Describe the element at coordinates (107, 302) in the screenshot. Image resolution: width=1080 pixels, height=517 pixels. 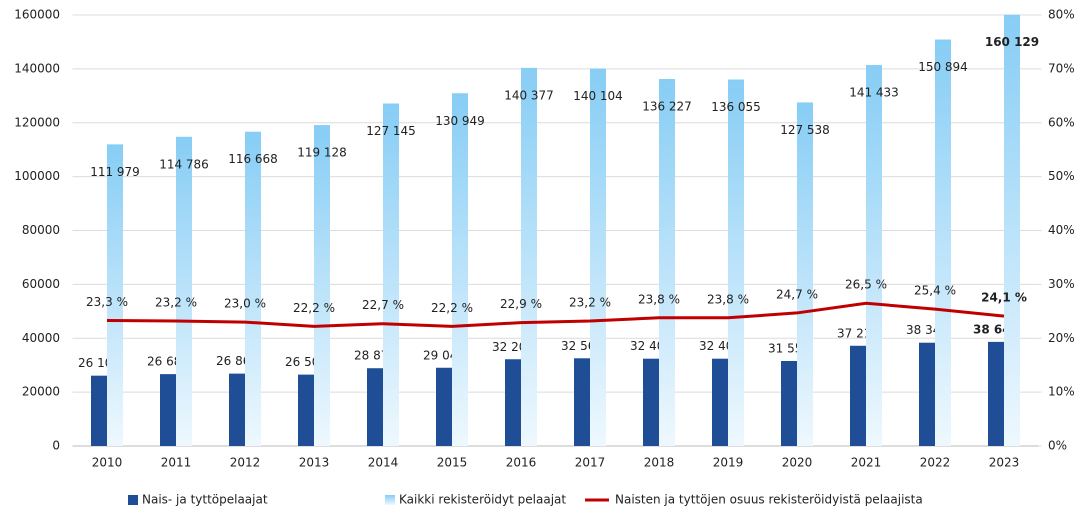
I see `line-value-label: 23,3 %` at that location.